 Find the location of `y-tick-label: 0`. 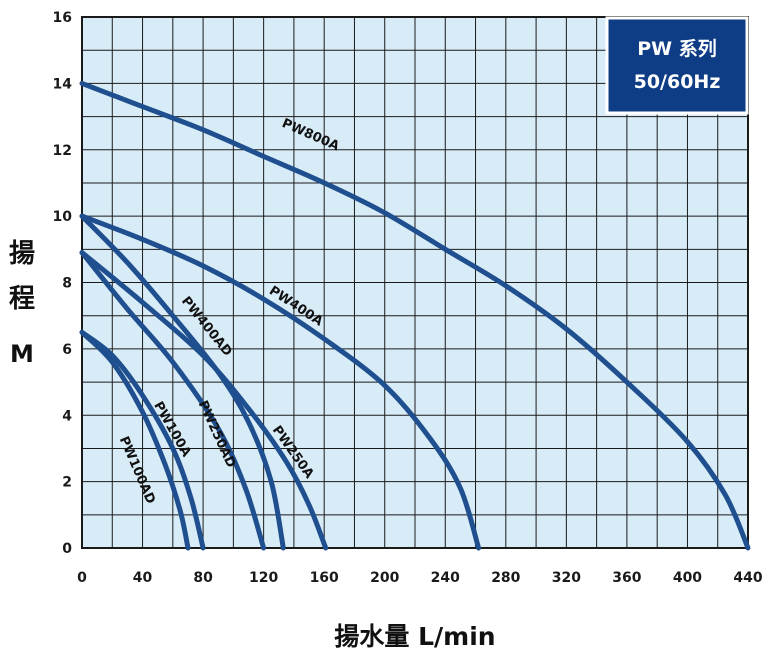

y-tick-label: 0 is located at coordinates (67, 549).